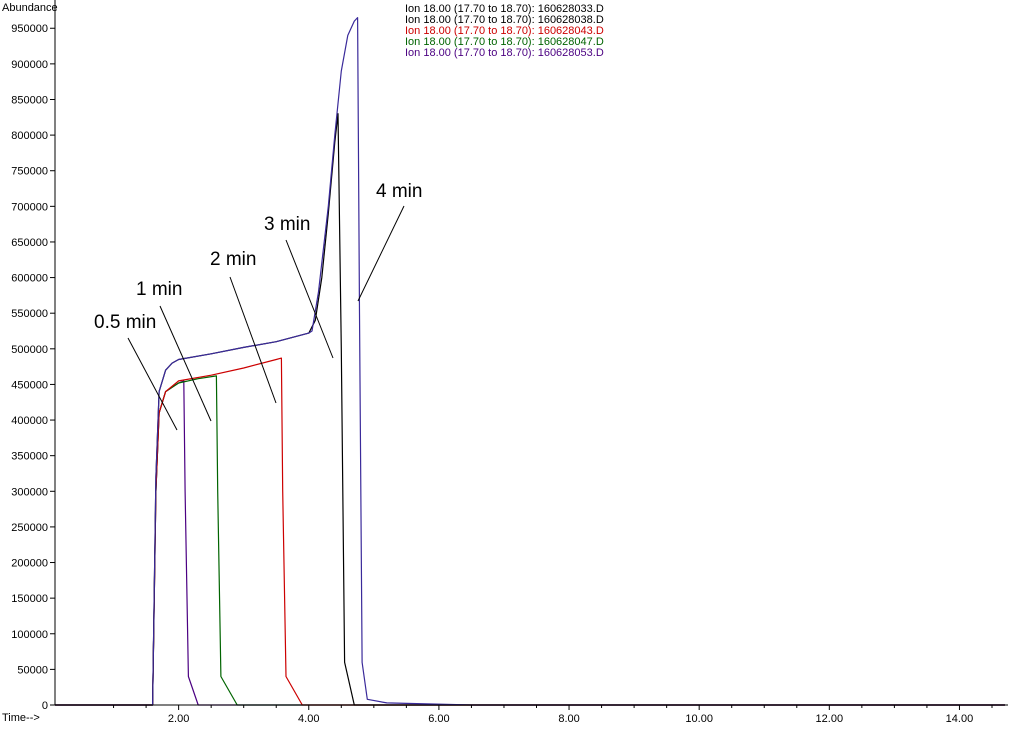 This screenshot has width=1014, height=736. Describe the element at coordinates (29, 65) in the screenshot. I see `y-tick-label: 900000` at that location.